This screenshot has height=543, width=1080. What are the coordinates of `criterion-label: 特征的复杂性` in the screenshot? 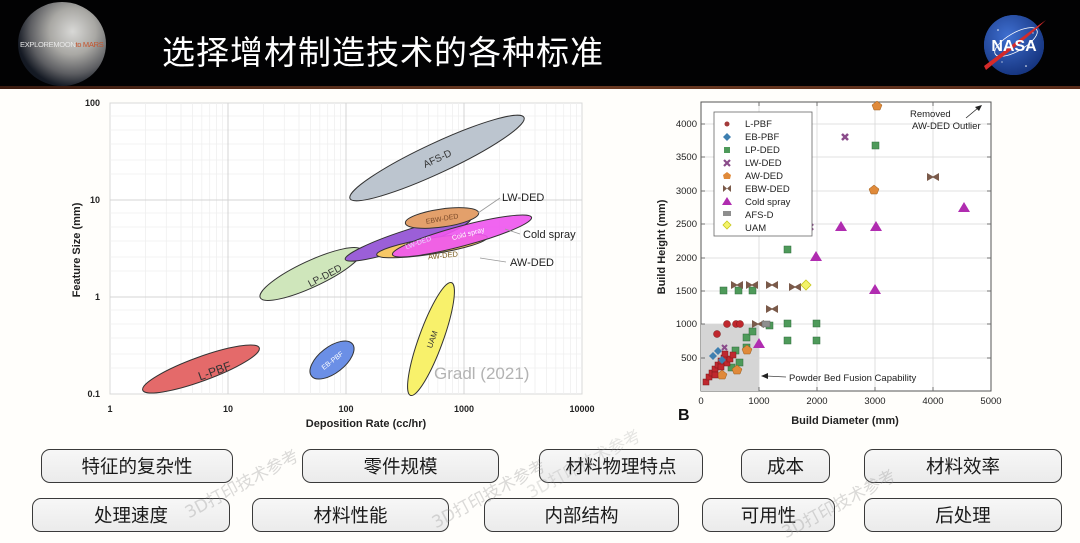 It's located at (137, 467).